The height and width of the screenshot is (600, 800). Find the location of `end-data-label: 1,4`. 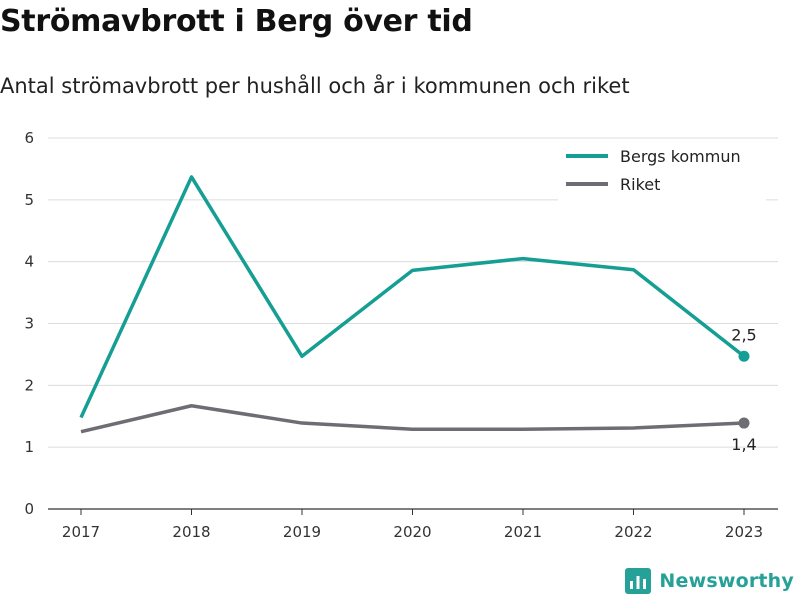

end-data-label: 1,4 is located at coordinates (743, 444).